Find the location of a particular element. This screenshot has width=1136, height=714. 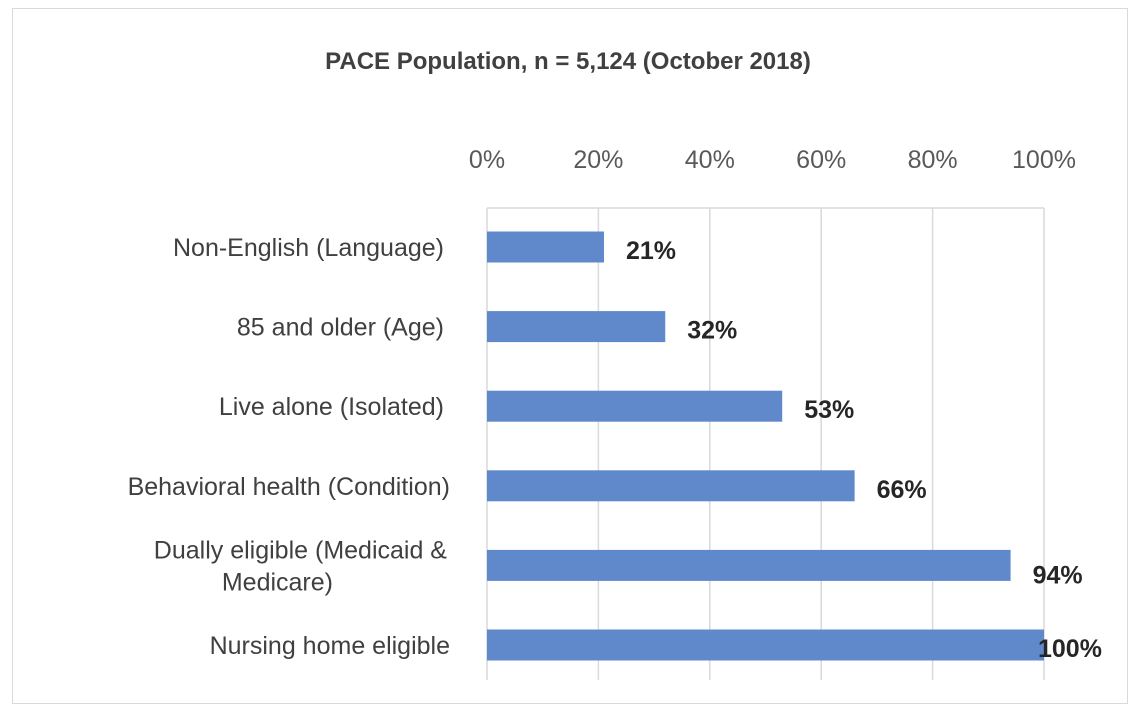

x-tick-label: 40% is located at coordinates (710, 160).